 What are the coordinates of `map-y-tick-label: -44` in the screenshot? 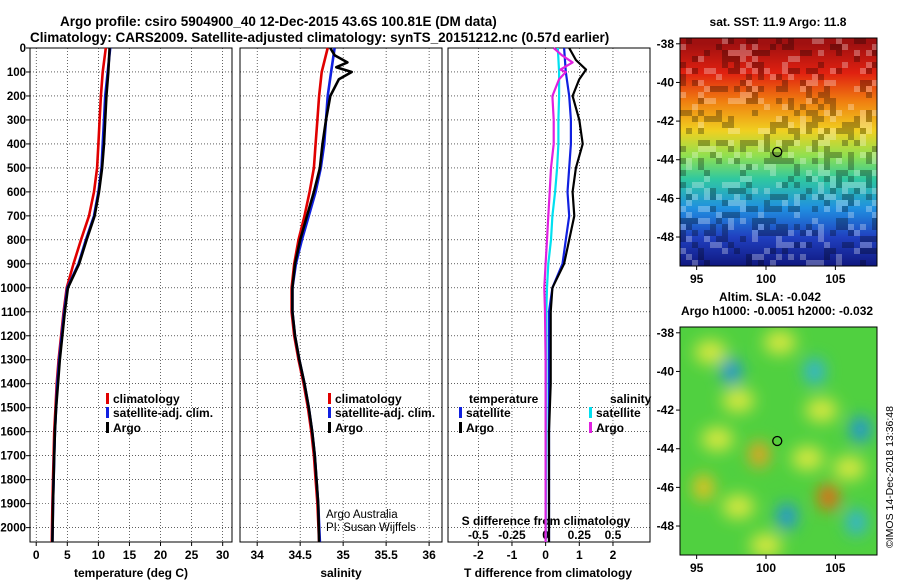 It's located at (666, 160).